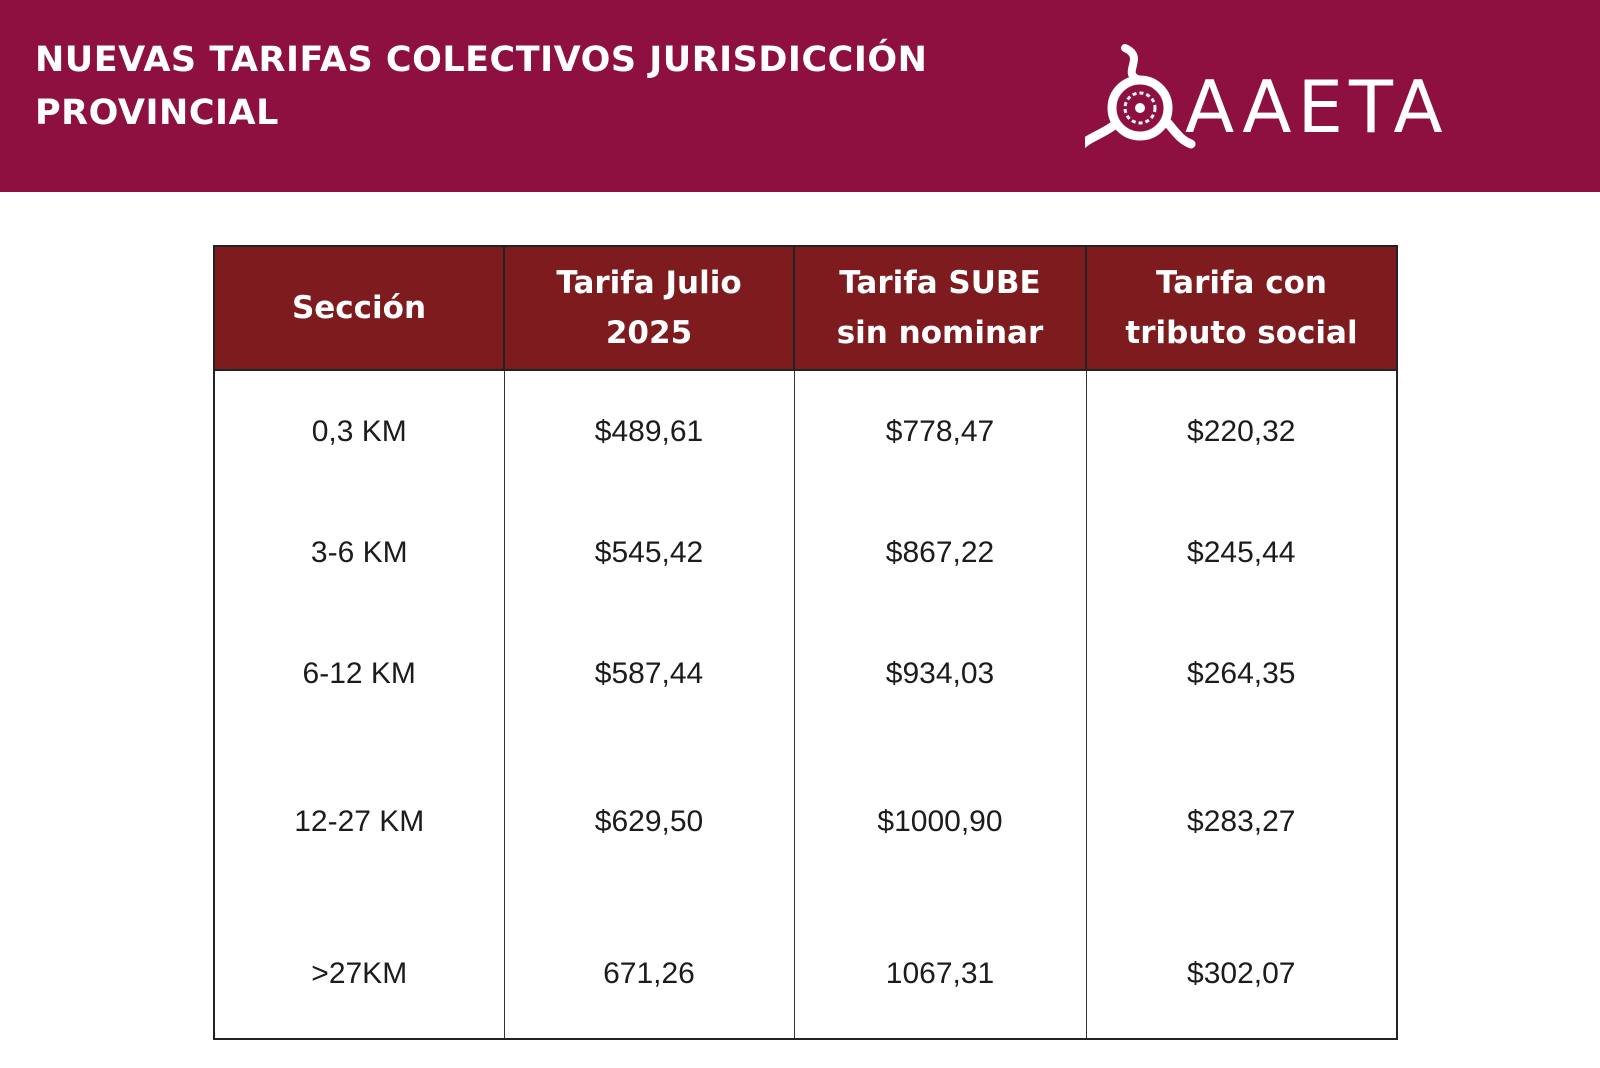 The width and height of the screenshot is (1600, 1068). Describe the element at coordinates (1241, 673) in the screenshot. I see `cell-tarifa-tributo-social: $264,35` at that location.